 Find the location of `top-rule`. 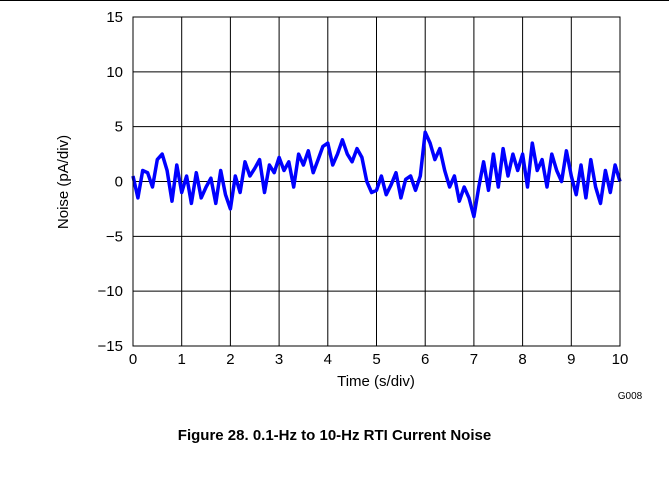

top-rule is located at coordinates (334, 0).